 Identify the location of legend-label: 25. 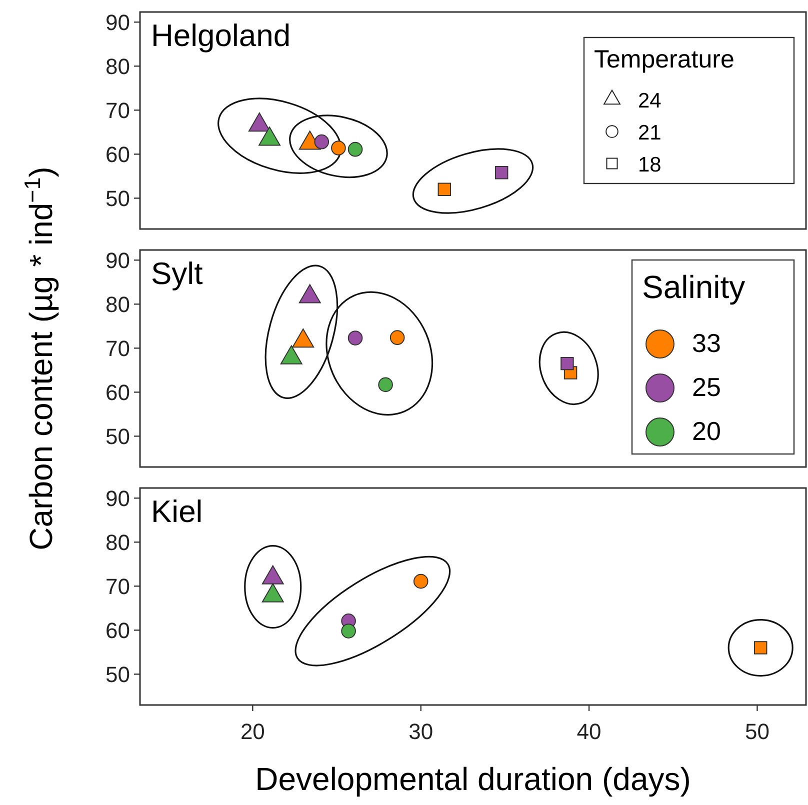
(706, 387).